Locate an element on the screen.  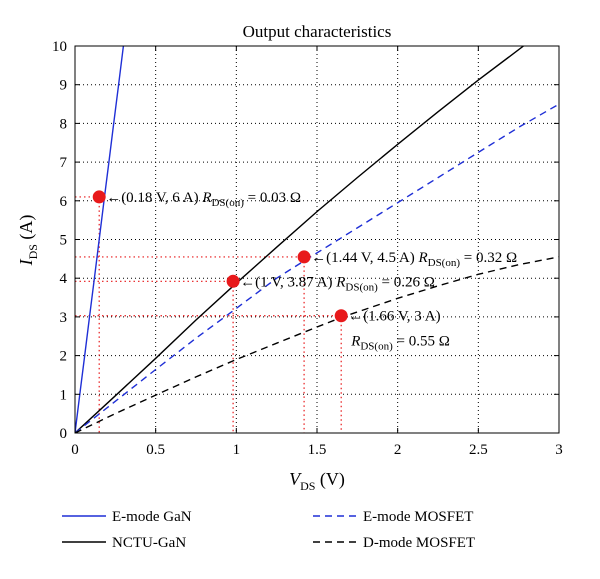
y-axis-label: IDS (A) is located at coordinates (28, 241).